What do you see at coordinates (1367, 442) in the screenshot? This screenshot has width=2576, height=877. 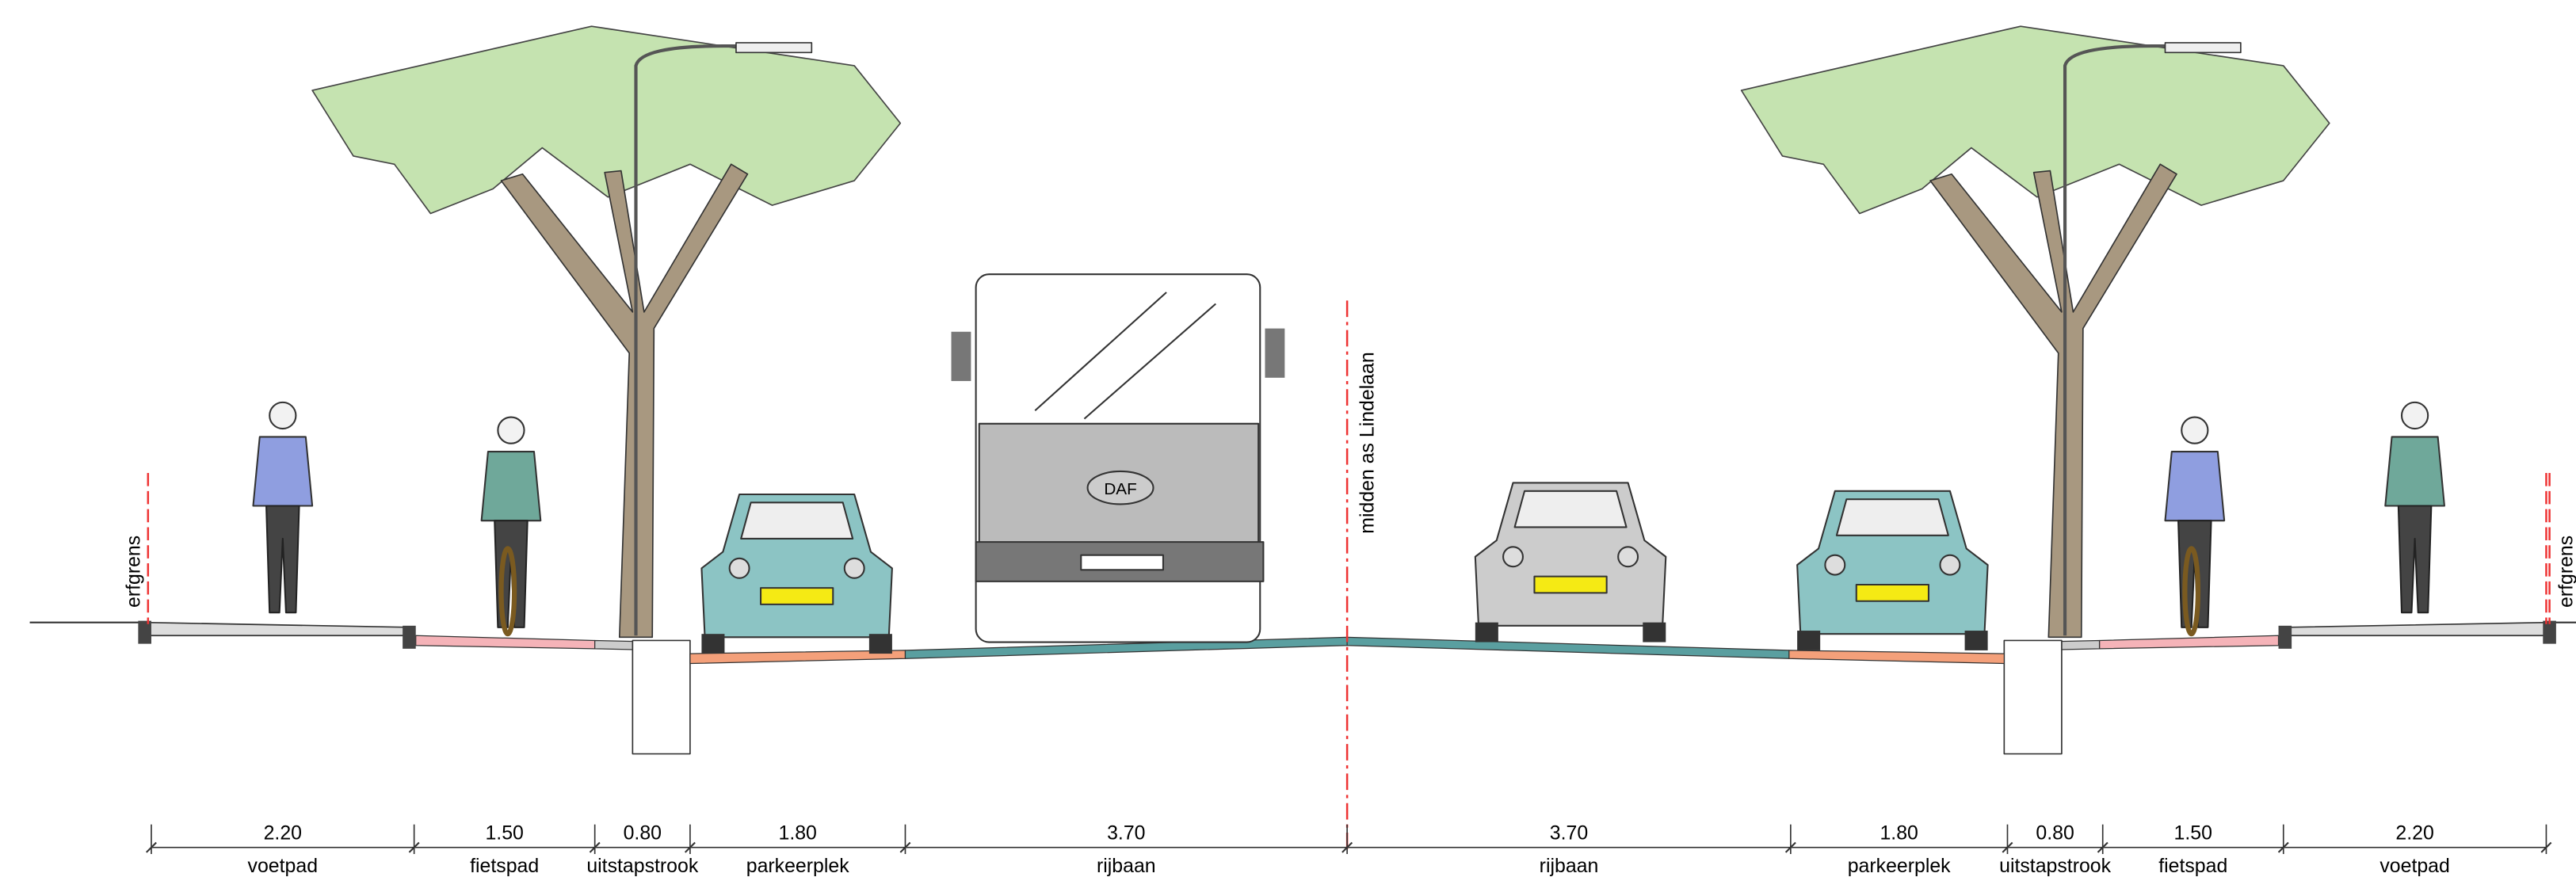 I see `center-label: midden as Lindelaan` at bounding box center [1367, 442].